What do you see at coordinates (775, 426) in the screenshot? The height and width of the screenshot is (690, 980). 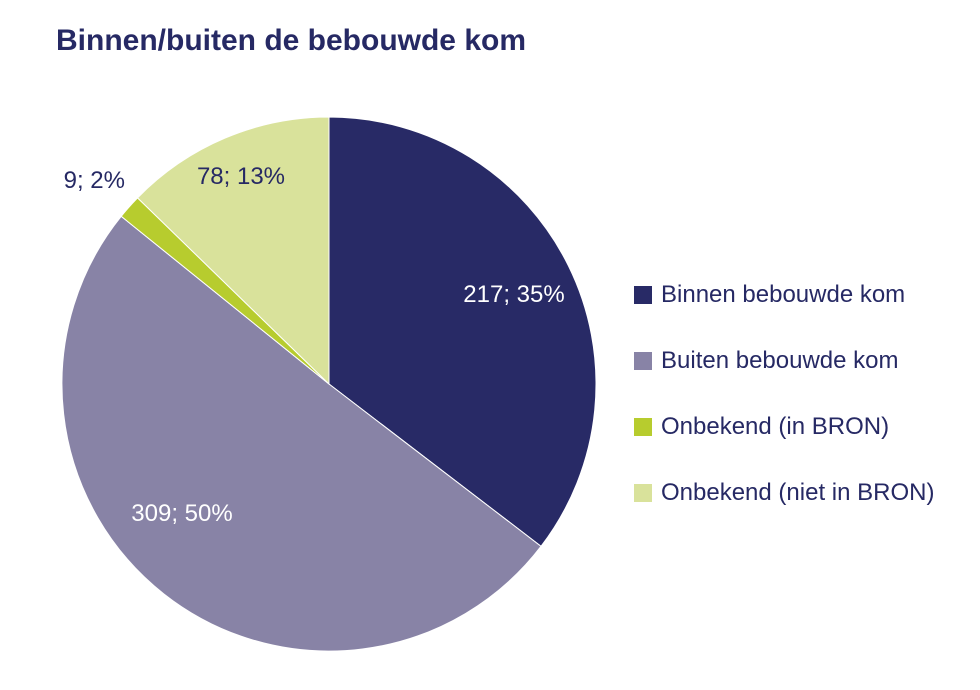 I see `legend-label: Onbekend (in BRON)` at bounding box center [775, 426].